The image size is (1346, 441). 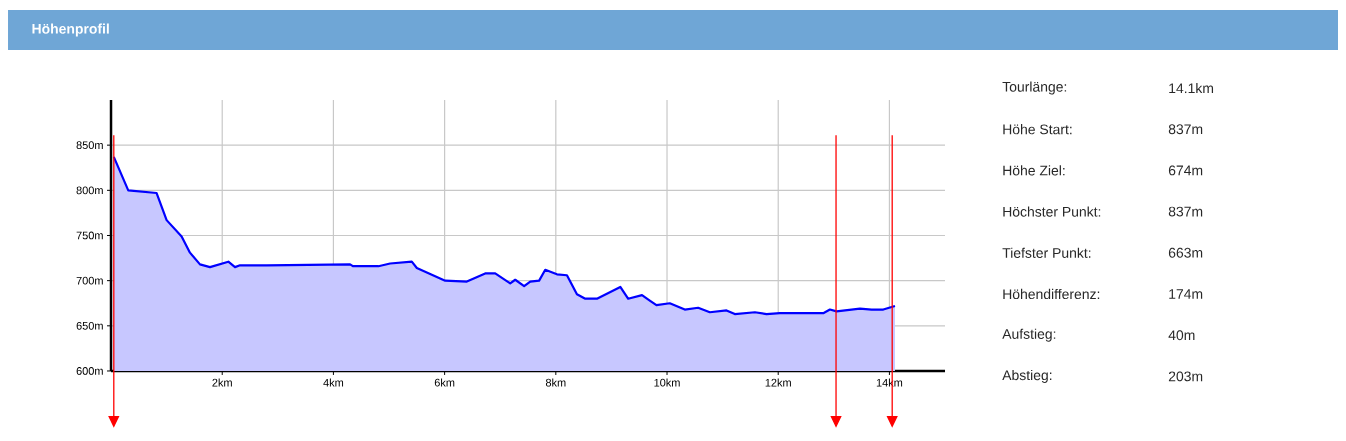 What do you see at coordinates (89, 190) in the screenshot?
I see `y-tick-label: 800m` at bounding box center [89, 190].